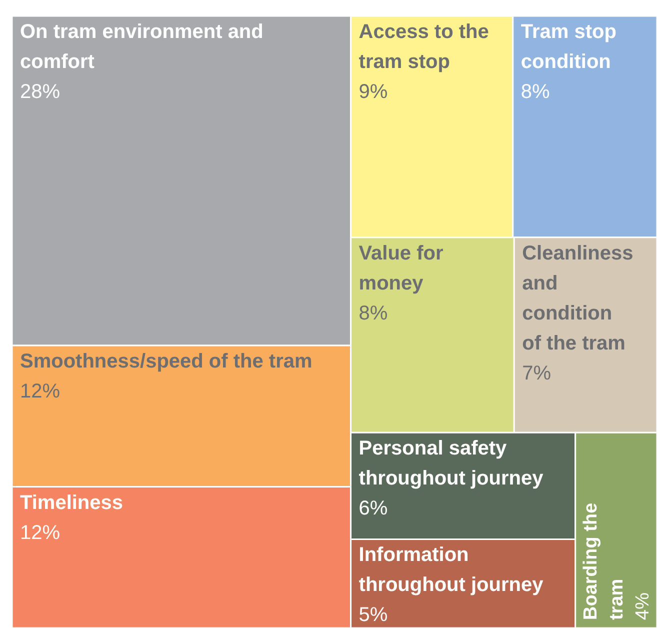 Image resolution: width=657 pixels, height=628 pixels. Describe the element at coordinates (373, 615) in the screenshot. I see `data-label: 5%` at that location.